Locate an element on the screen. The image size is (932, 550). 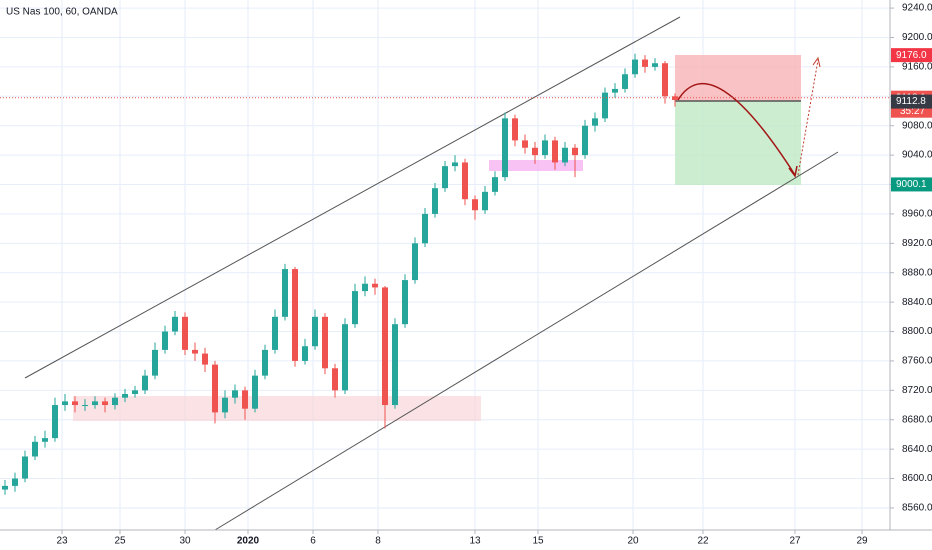
support-zone is located at coordinates (277, 408).